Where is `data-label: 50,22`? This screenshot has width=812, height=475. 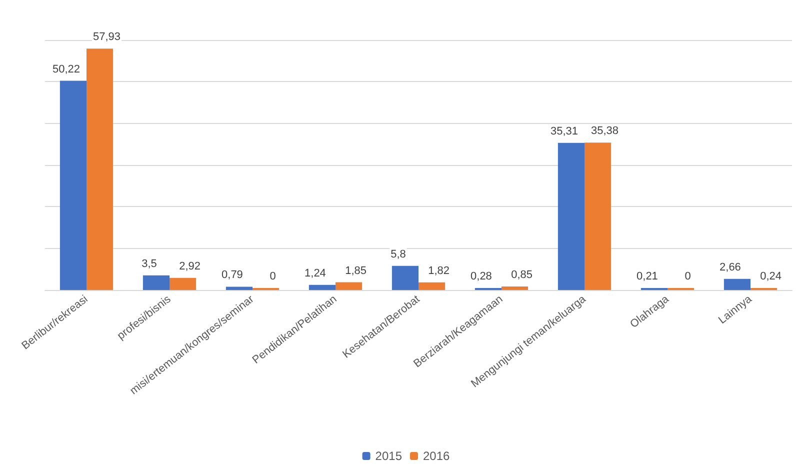 data-label: 50,22 is located at coordinates (66, 69).